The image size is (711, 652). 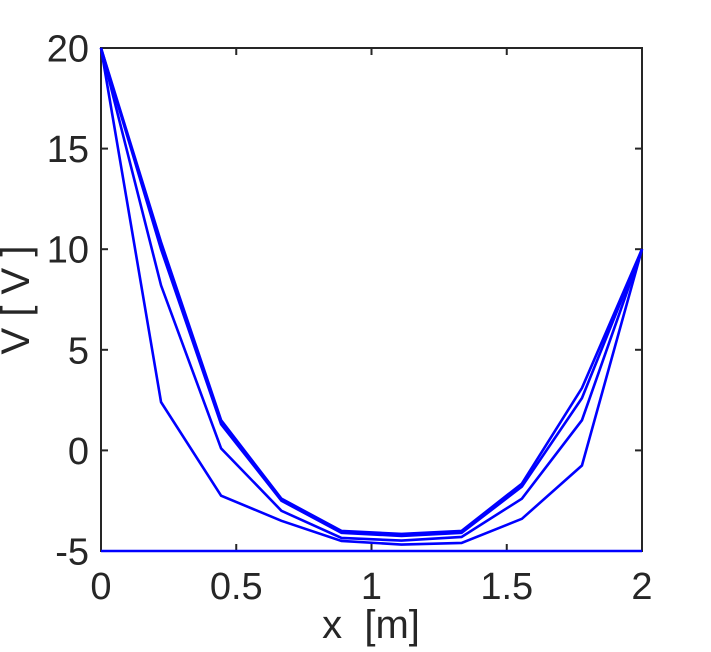 What do you see at coordinates (68, 301) in the screenshot?
I see `y-tick-labels: -5 0 5 10 15 20` at bounding box center [68, 301].